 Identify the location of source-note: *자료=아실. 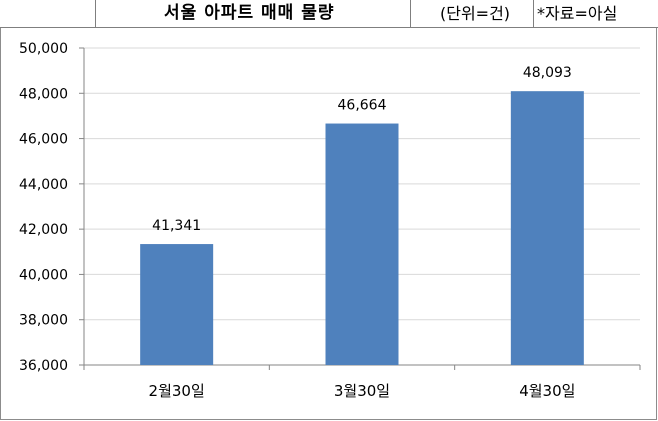
(577, 13).